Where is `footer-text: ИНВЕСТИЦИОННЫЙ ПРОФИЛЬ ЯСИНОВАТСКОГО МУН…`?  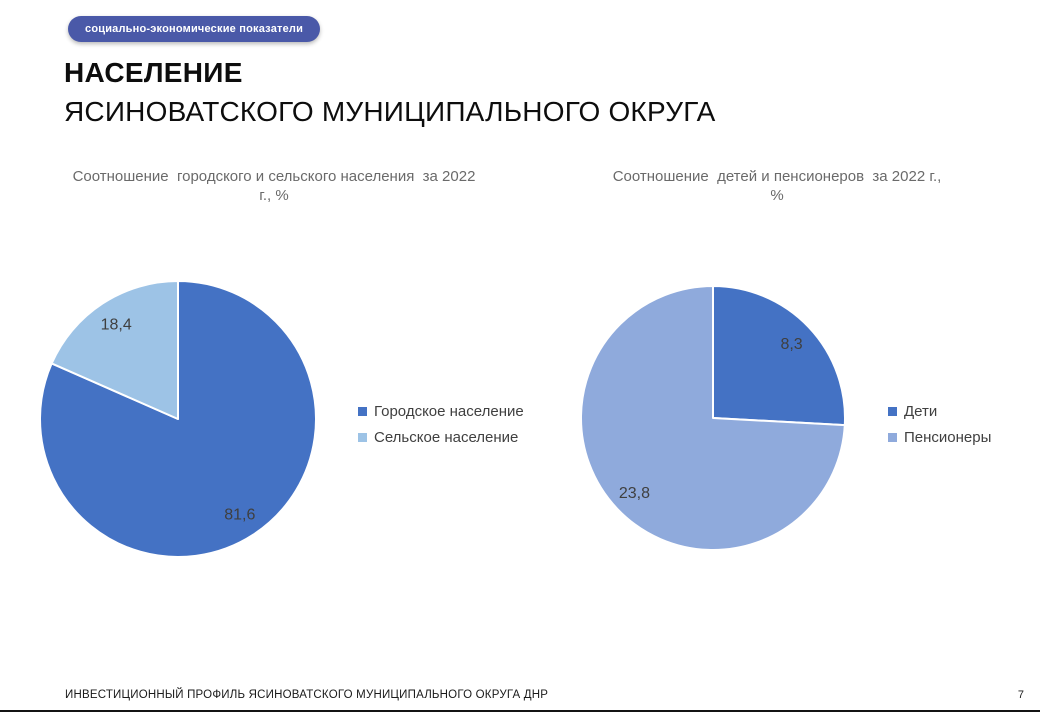
footer-text: ИНВЕСТИЦИОННЫЙ ПРОФИЛЬ ЯСИНОВАТСКОГО МУН… is located at coordinates (307, 695).